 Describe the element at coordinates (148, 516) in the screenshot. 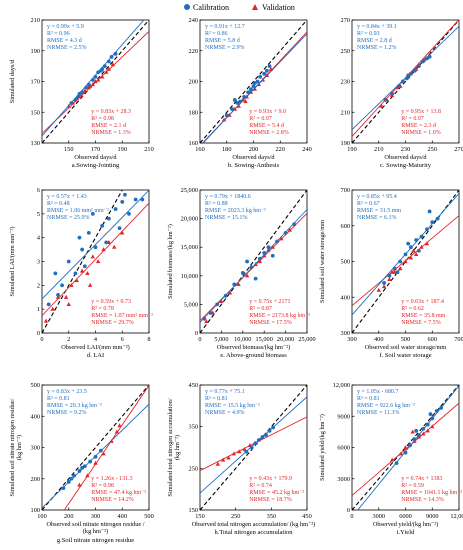

I see `x-tick-label: 500` at that location.